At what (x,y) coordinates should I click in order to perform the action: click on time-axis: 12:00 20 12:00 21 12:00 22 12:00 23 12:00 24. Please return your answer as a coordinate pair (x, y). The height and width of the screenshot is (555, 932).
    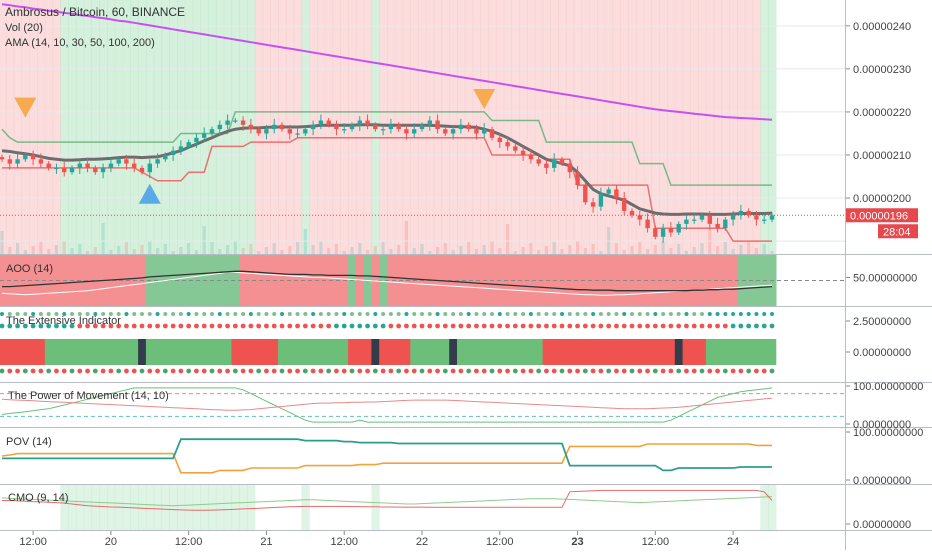
    Looking at the image, I should click on (379, 539).